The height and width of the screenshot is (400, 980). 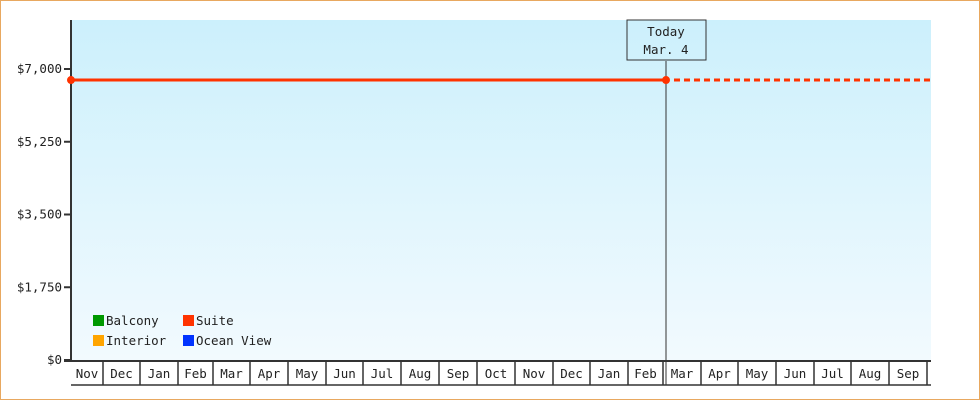 I want to click on legend-label: Balcony, so click(x=132, y=320).